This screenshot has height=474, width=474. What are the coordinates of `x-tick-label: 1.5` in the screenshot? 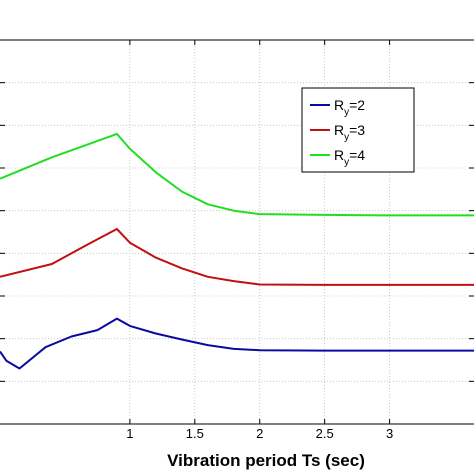 It's located at (195, 433).